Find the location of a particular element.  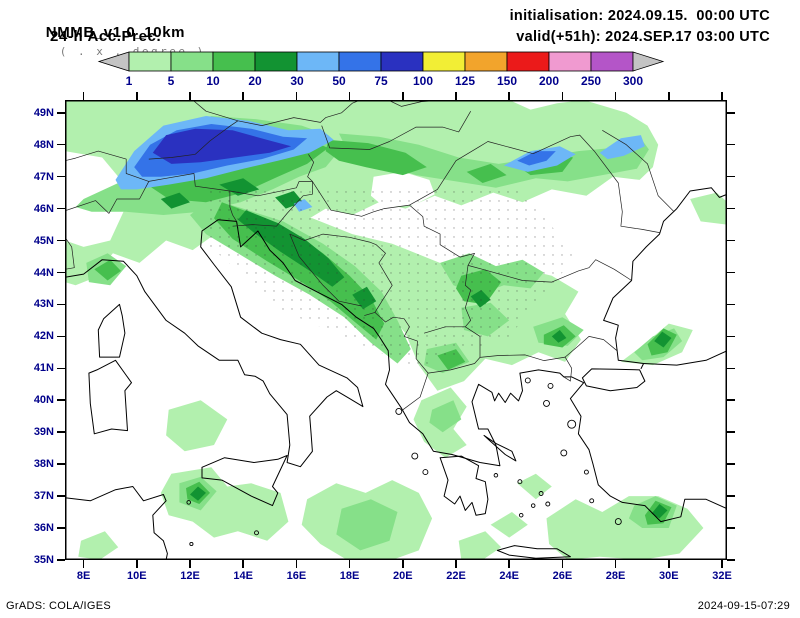

colorbar-tick-label: 100 is located at coordinates (423, 81).